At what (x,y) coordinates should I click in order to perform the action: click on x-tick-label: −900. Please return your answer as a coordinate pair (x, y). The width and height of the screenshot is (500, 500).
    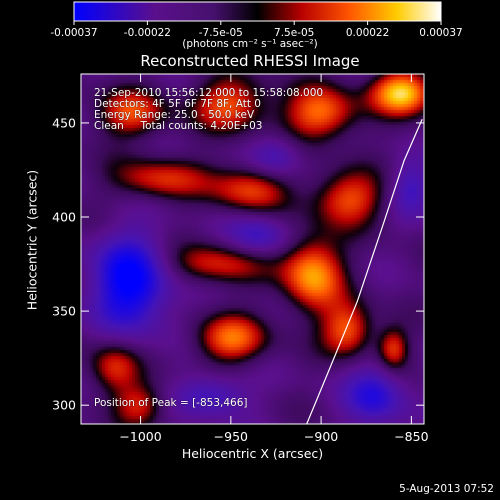
    Looking at the image, I should click on (321, 436).